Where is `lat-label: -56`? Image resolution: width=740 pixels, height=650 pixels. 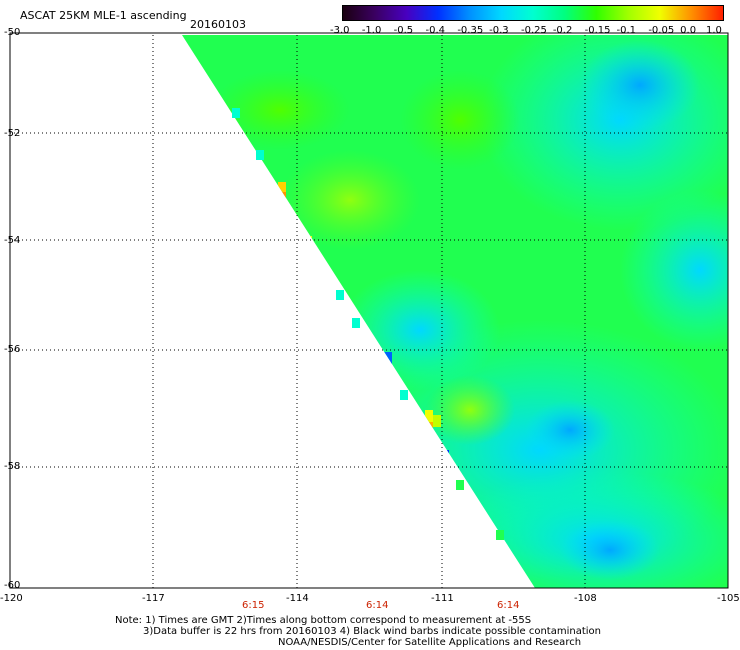
lat-label: -56 is located at coordinates (12, 349).